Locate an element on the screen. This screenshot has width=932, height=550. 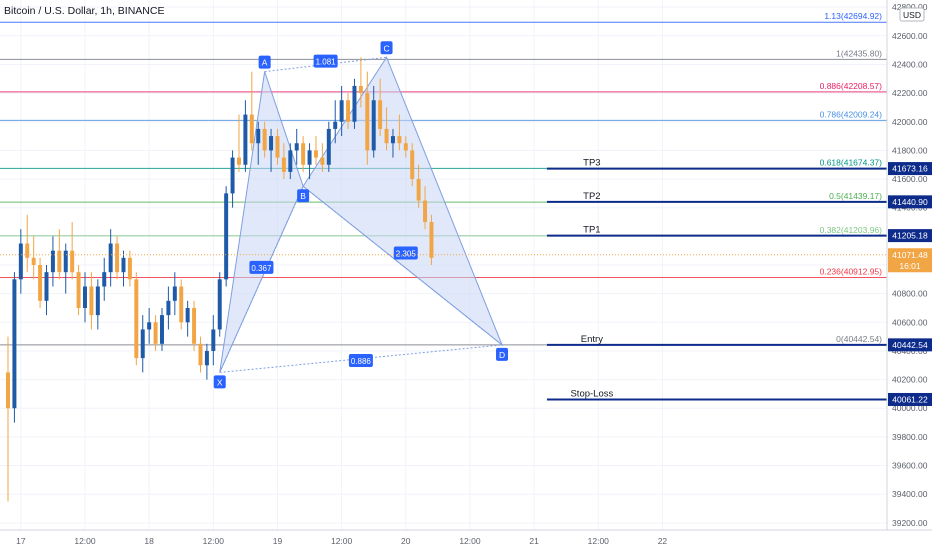
time-tick-label: 19 is located at coordinates (278, 541).